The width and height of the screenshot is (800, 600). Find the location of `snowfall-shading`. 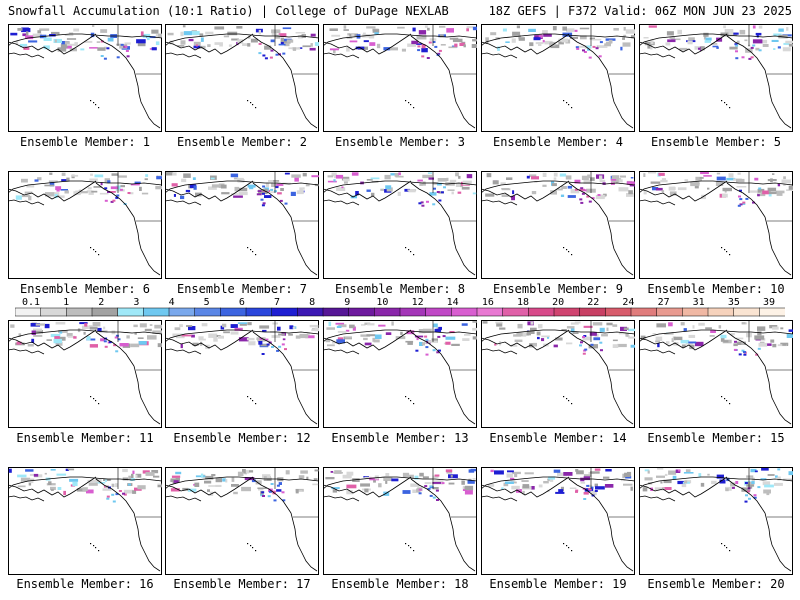

snowfall-shading is located at coordinates (242, 189).